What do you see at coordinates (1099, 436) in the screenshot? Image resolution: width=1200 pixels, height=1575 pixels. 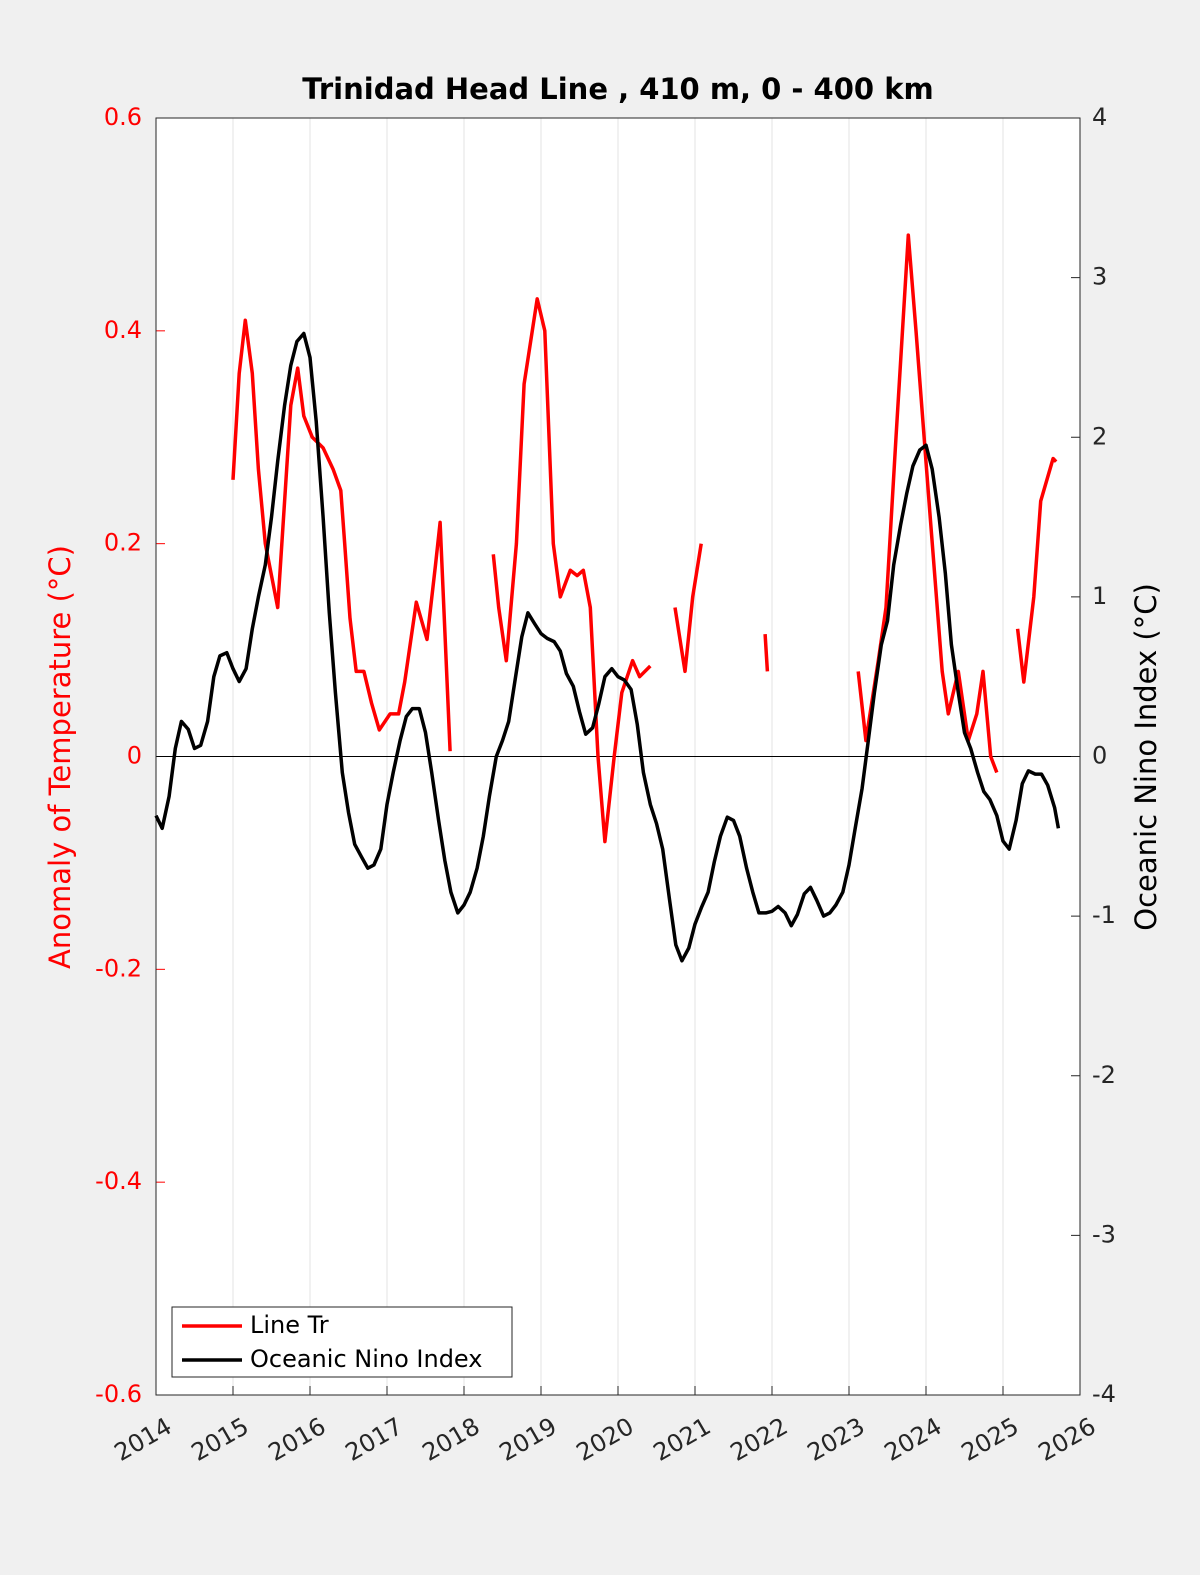 I see `y2-tick-label: 2` at bounding box center [1099, 436].